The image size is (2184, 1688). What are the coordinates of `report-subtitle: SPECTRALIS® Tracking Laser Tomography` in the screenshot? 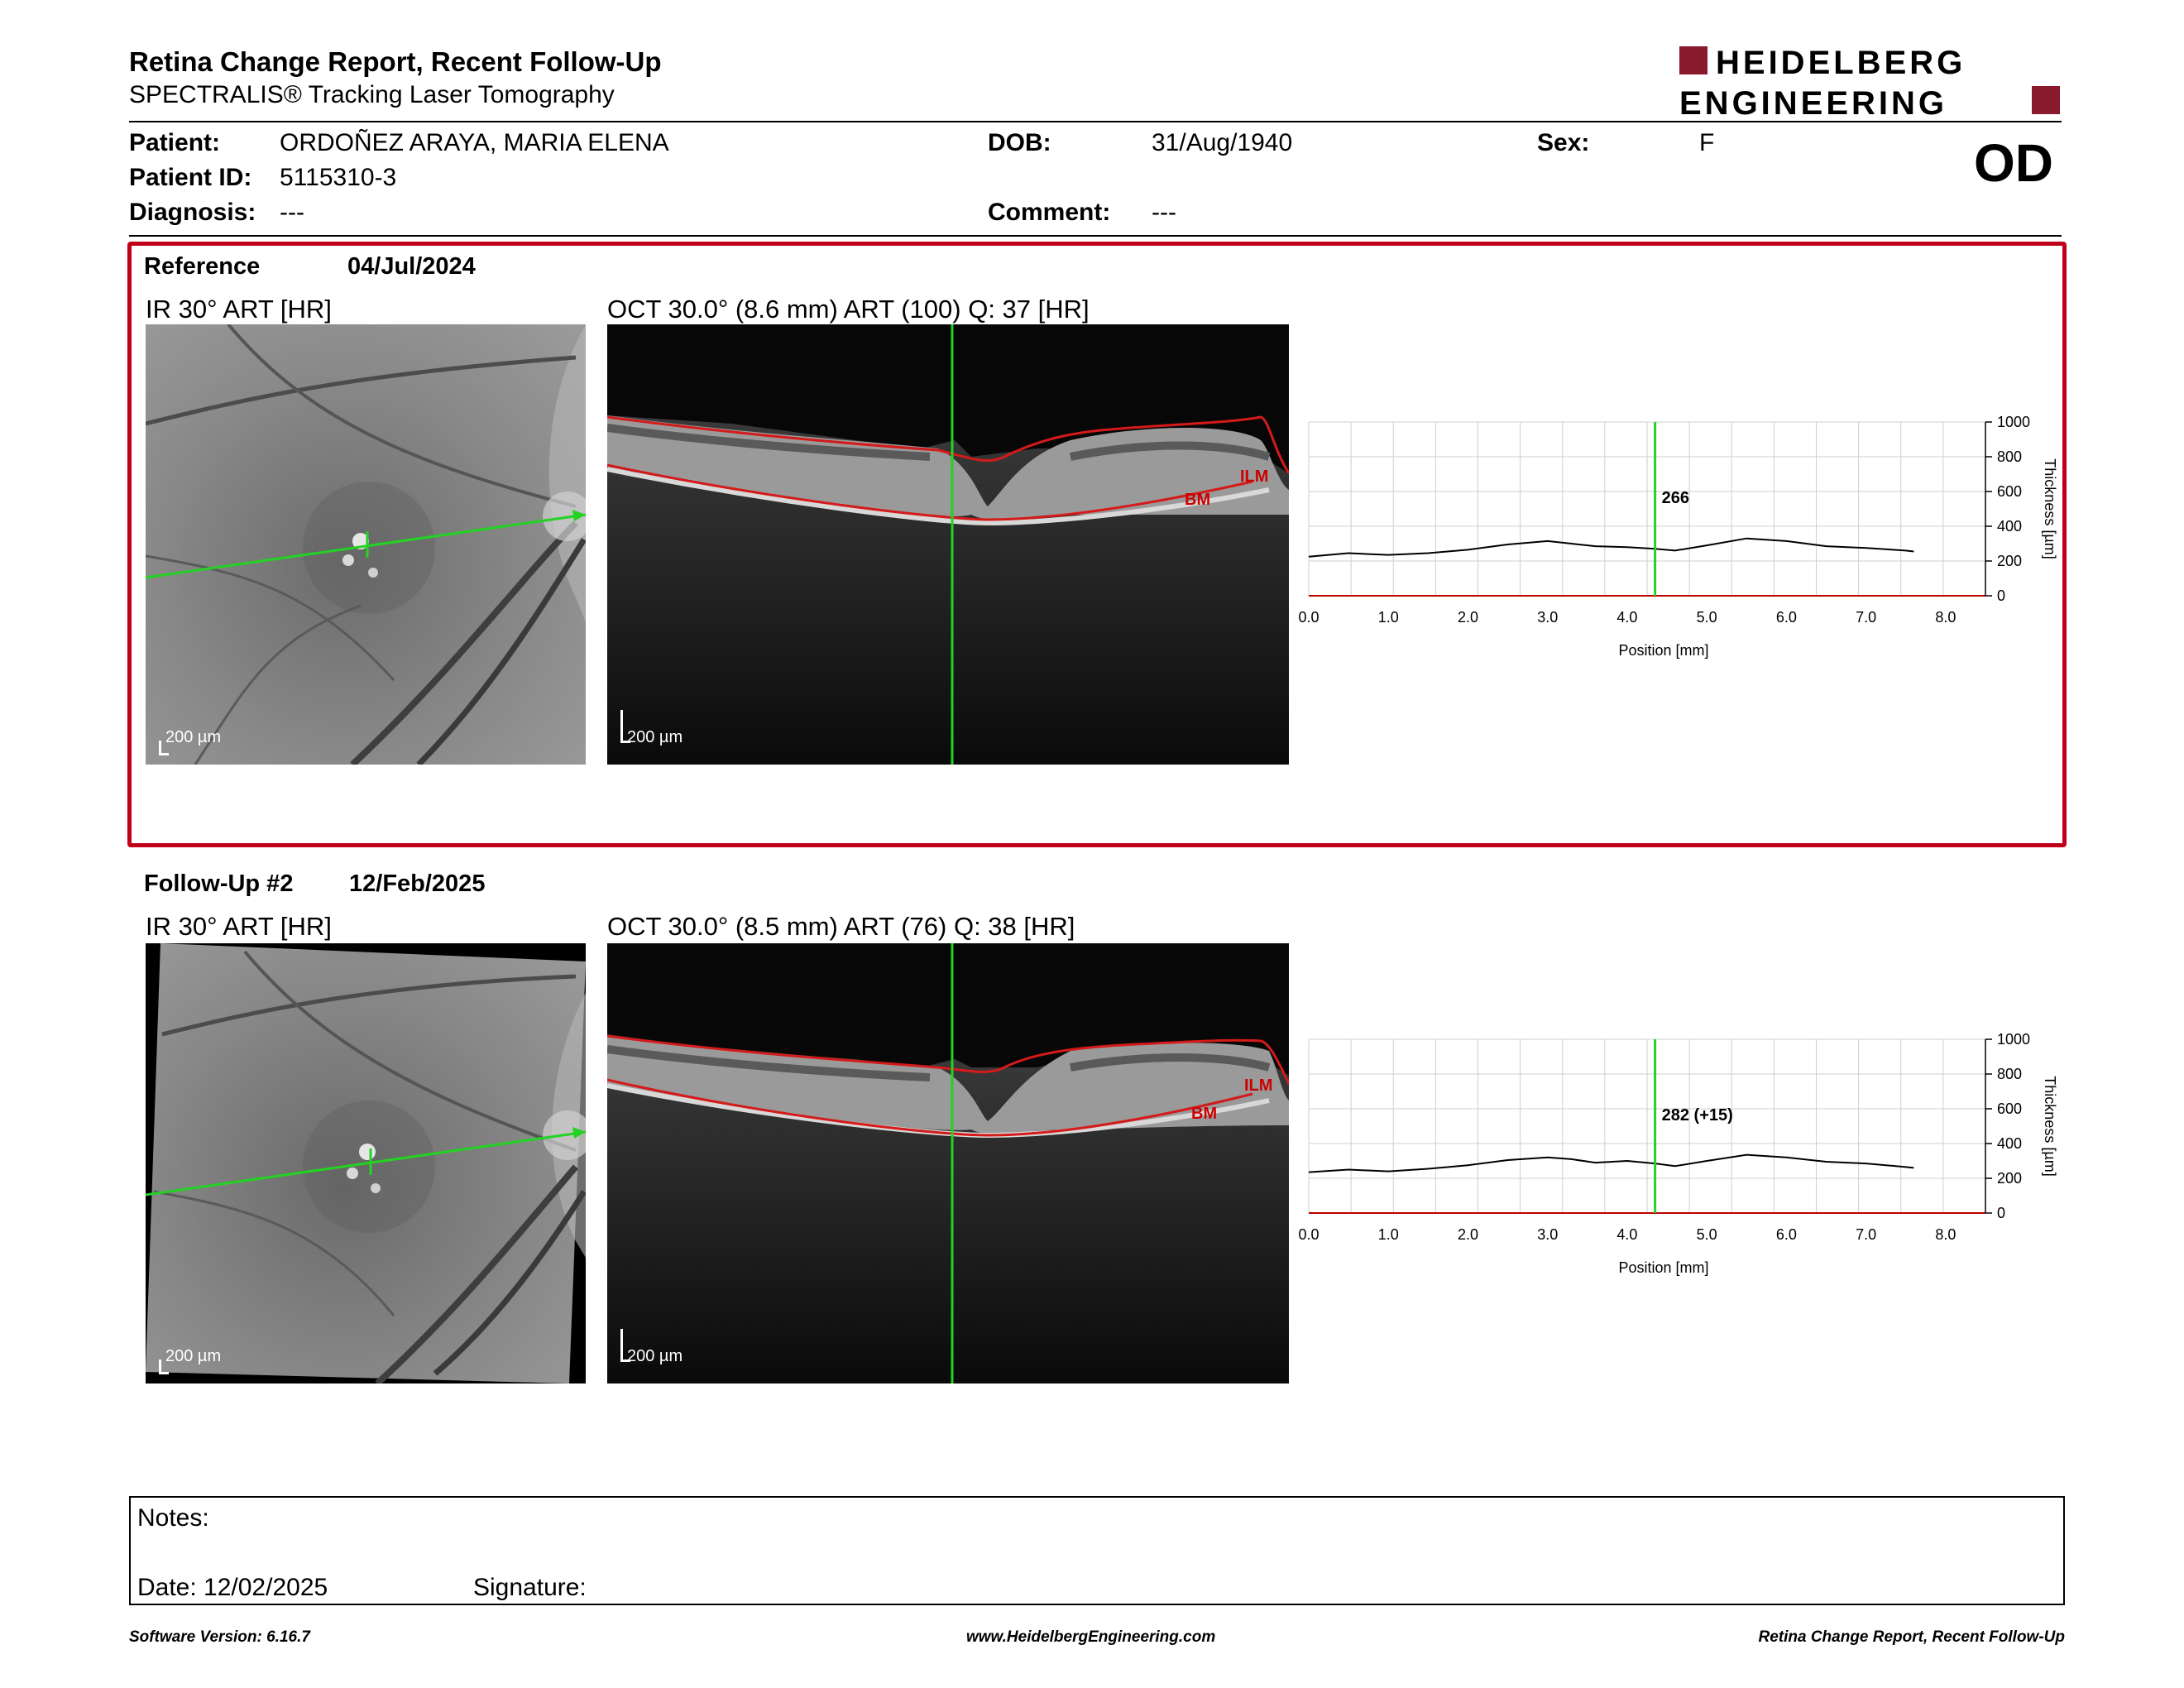 It's located at (372, 94).